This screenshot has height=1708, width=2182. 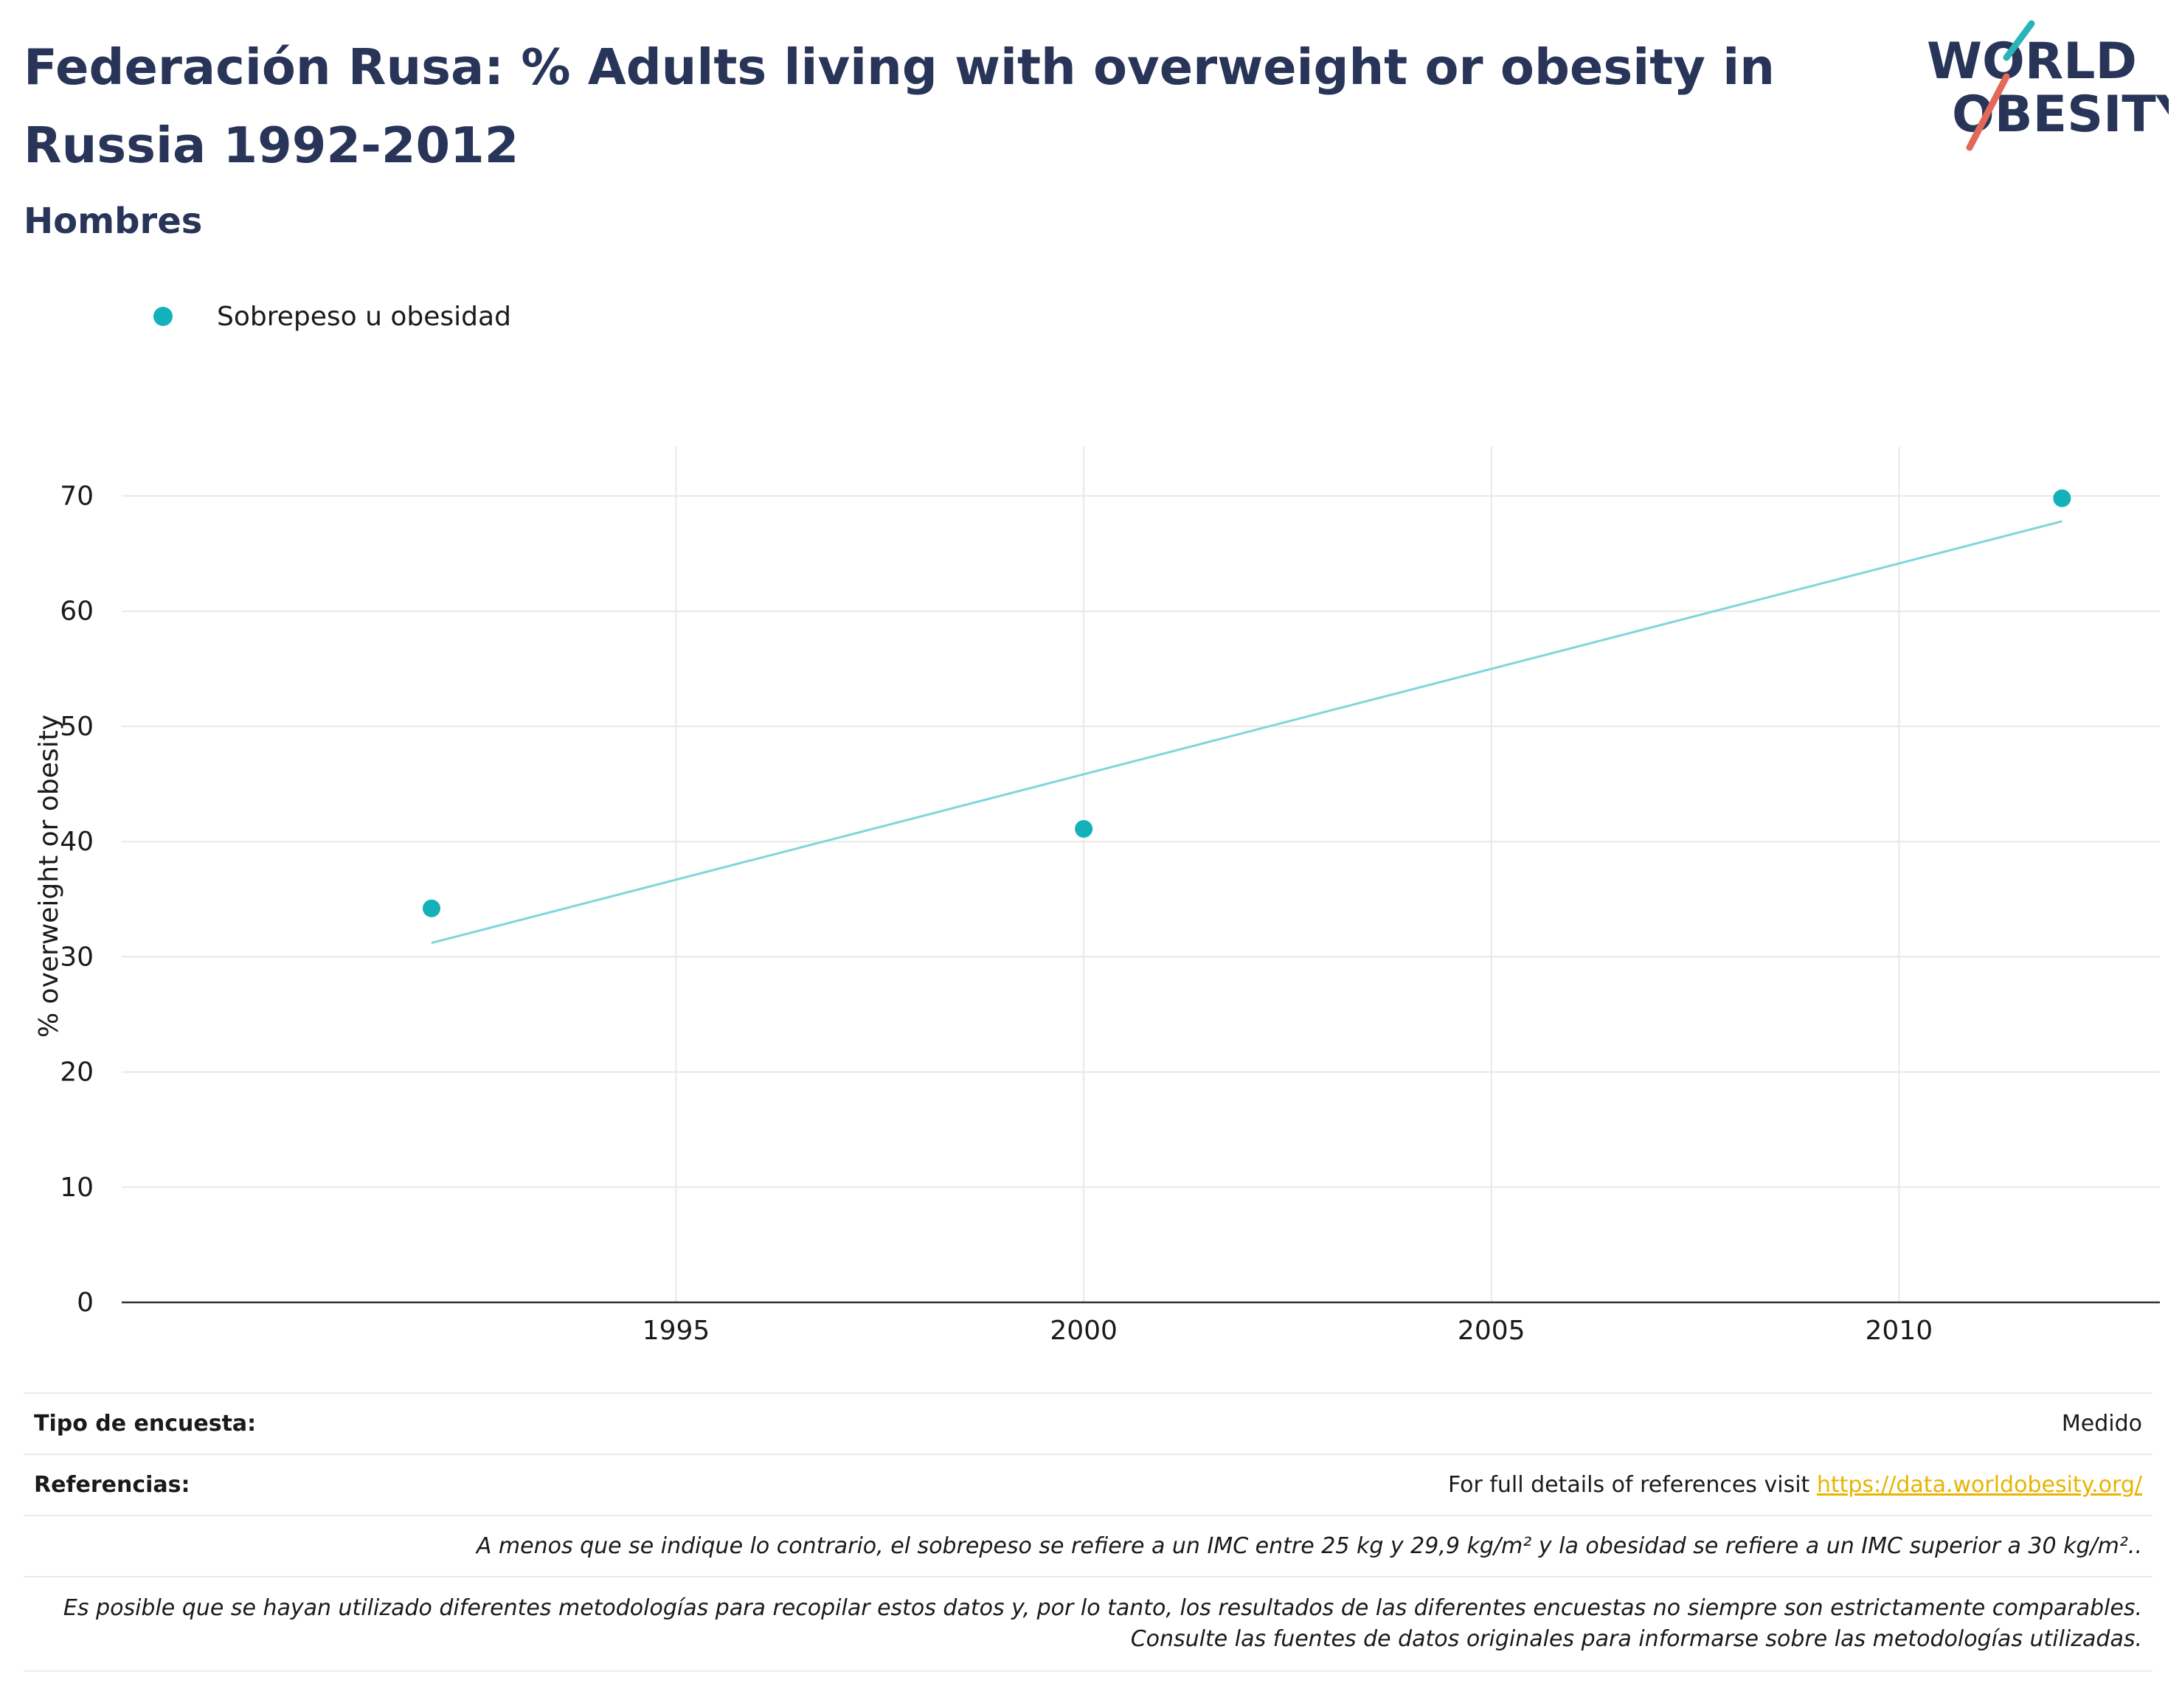 I want to click on y-tick-label: 10, so click(x=77, y=1188).